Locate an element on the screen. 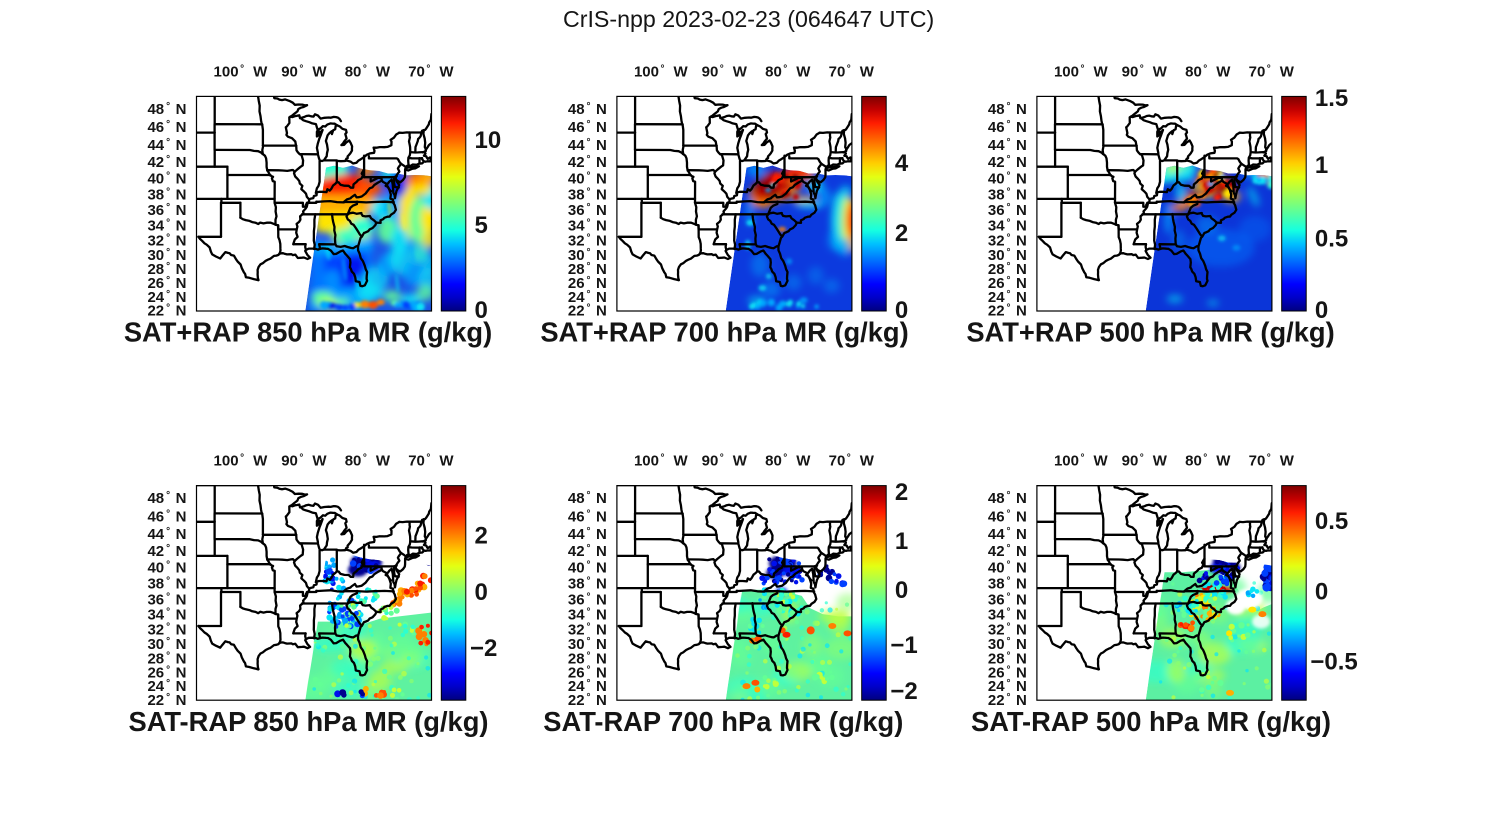 The image size is (1500, 830). svg-text: SAT-RAP 700 hPa MR (g/kg) is located at coordinates (723, 721).